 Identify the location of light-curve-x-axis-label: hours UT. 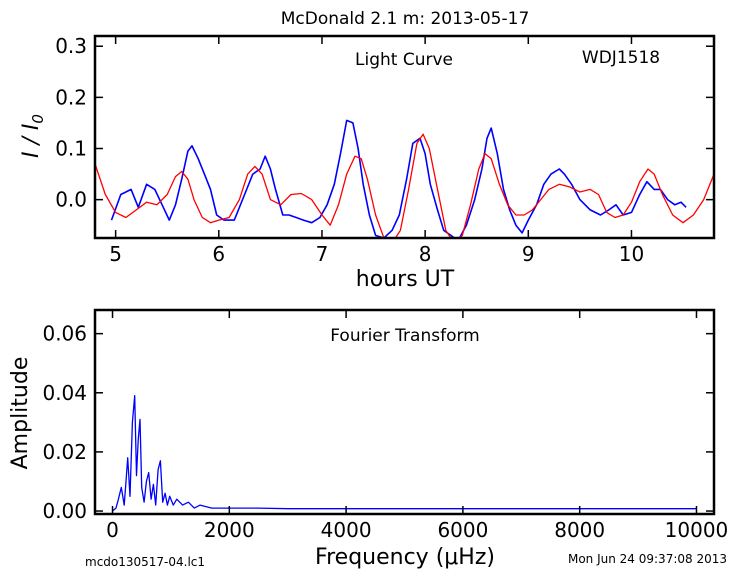
(405, 279).